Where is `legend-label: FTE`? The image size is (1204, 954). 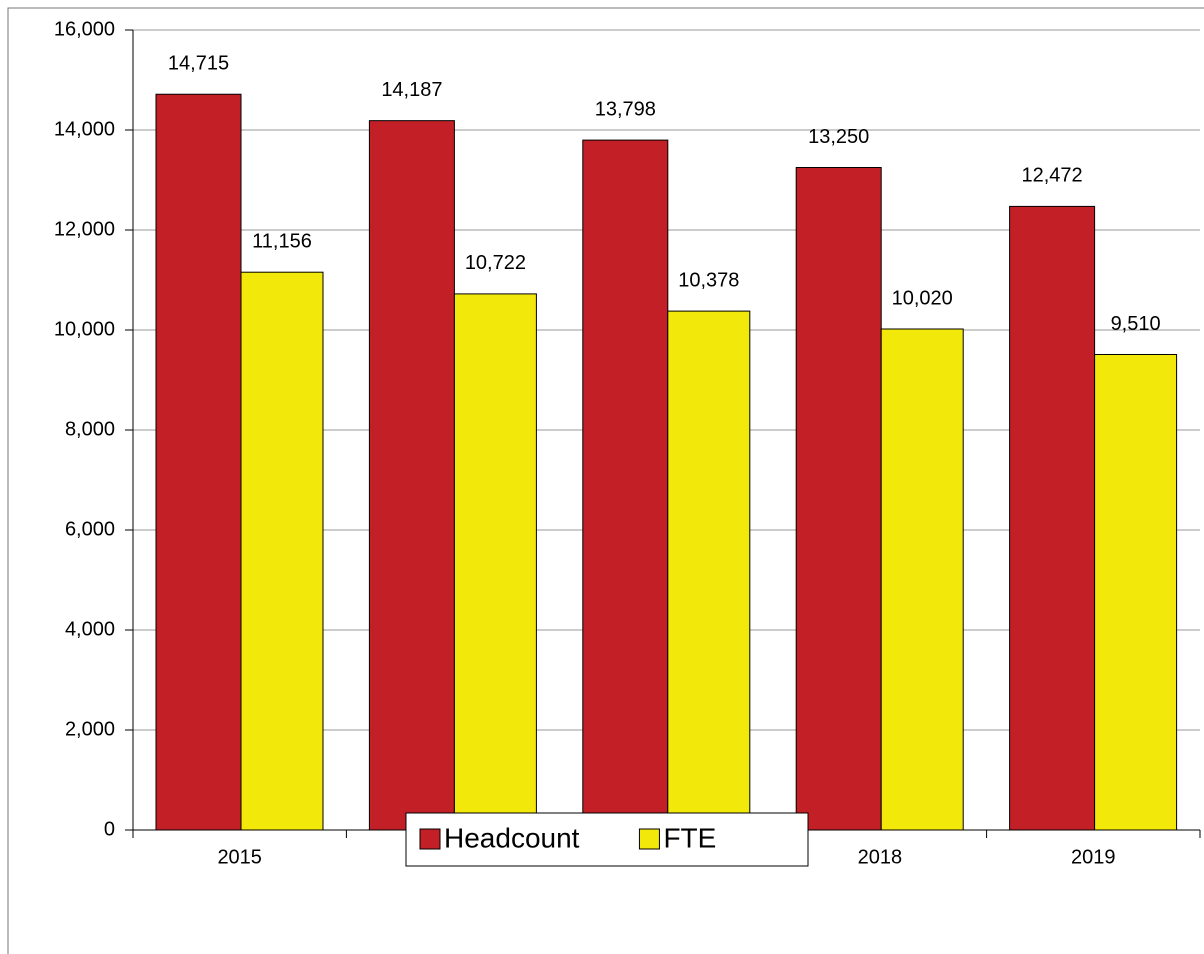 legend-label: FTE is located at coordinates (689, 837).